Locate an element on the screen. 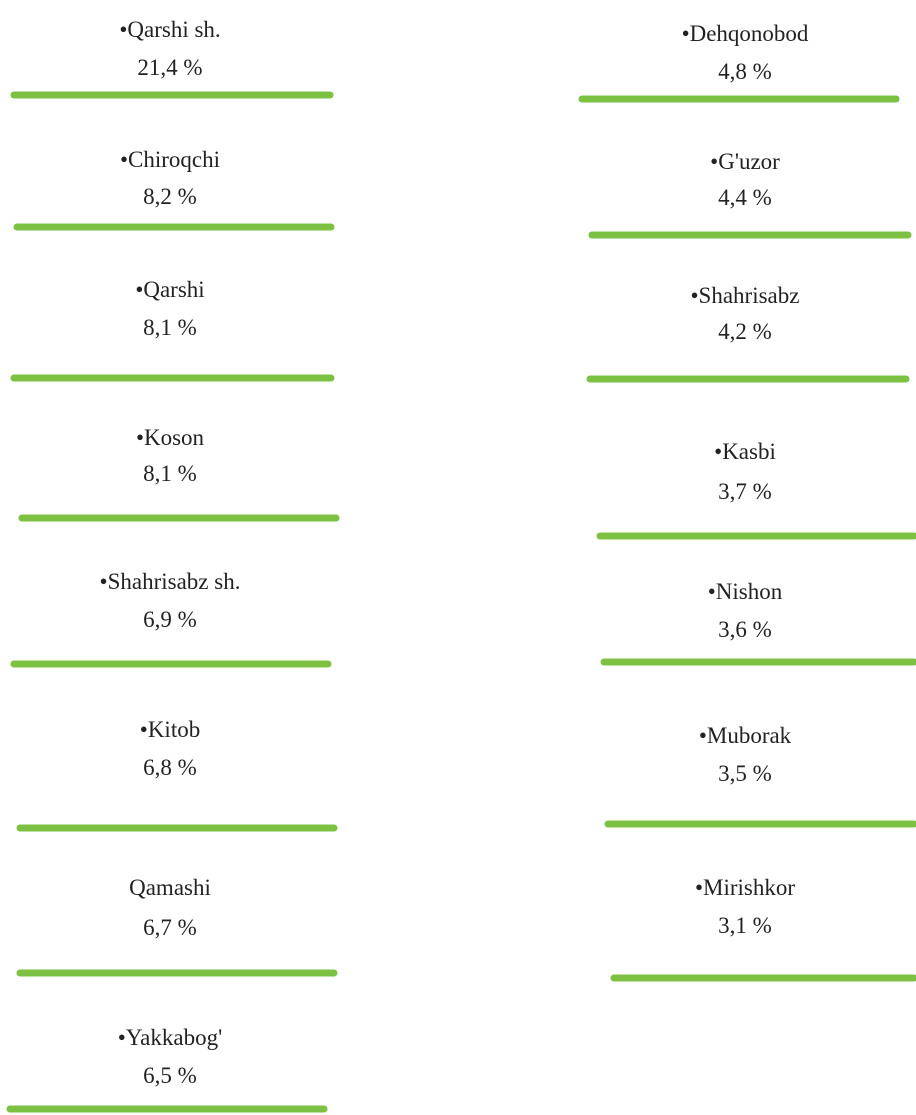 Image resolution: width=916 pixels, height=1115 pixels. region-share: 3,6 % is located at coordinates (745, 629).